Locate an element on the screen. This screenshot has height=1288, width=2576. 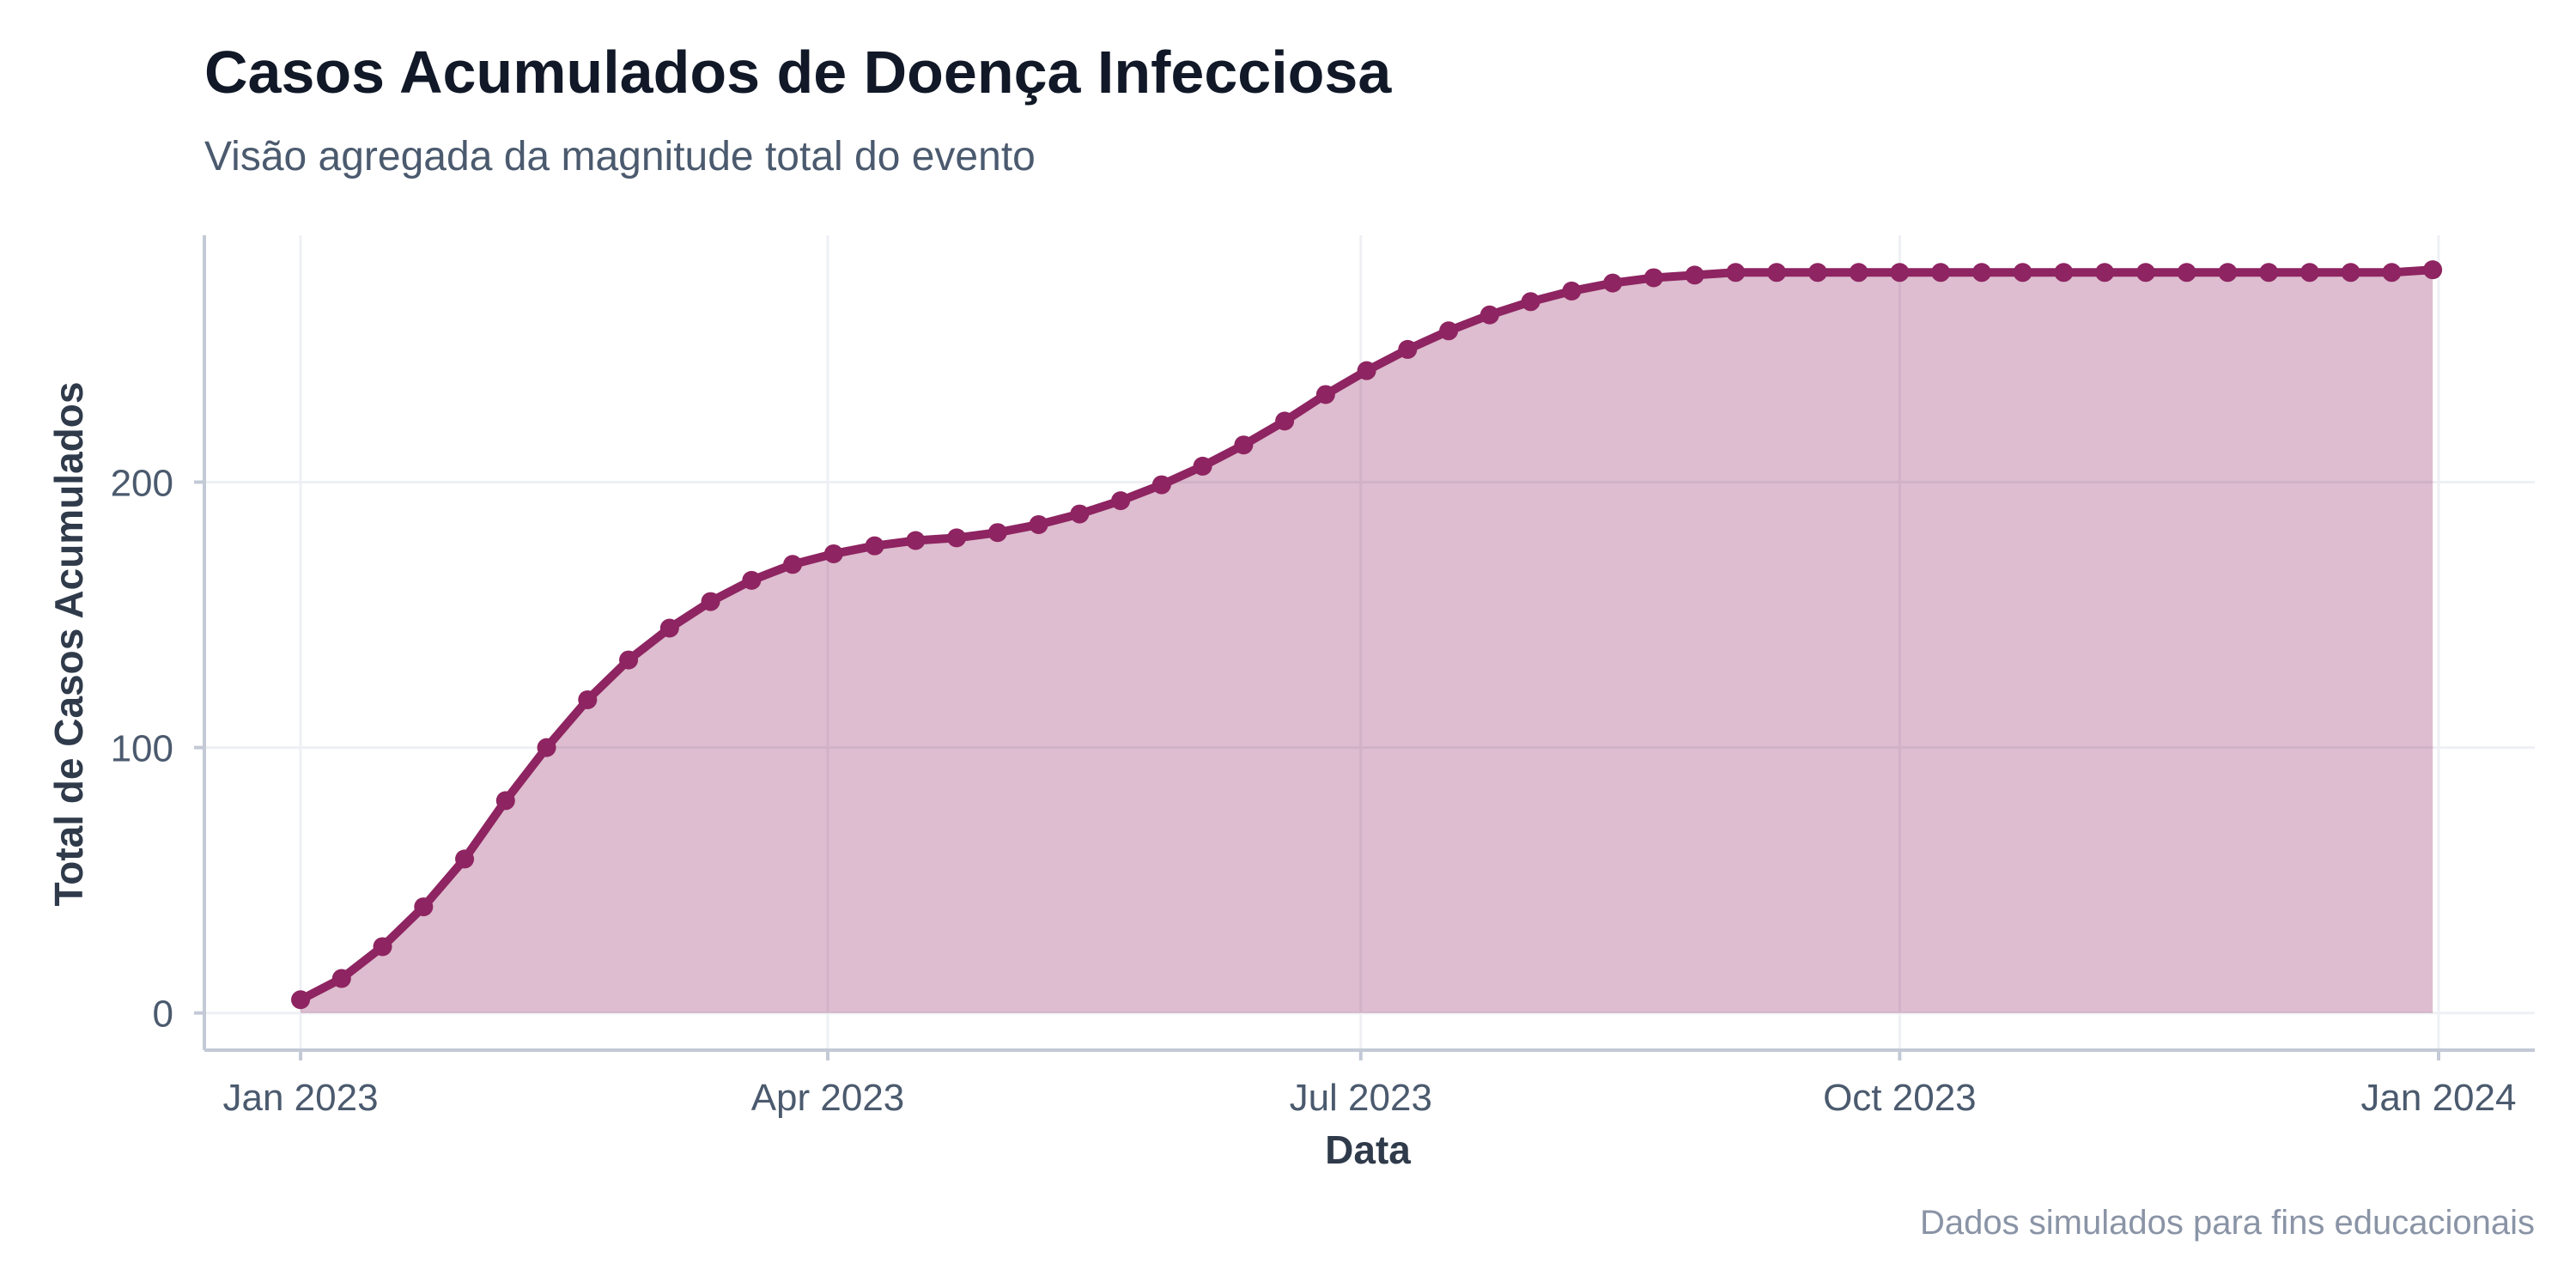
y-tick-label: 200 is located at coordinates (142, 483).